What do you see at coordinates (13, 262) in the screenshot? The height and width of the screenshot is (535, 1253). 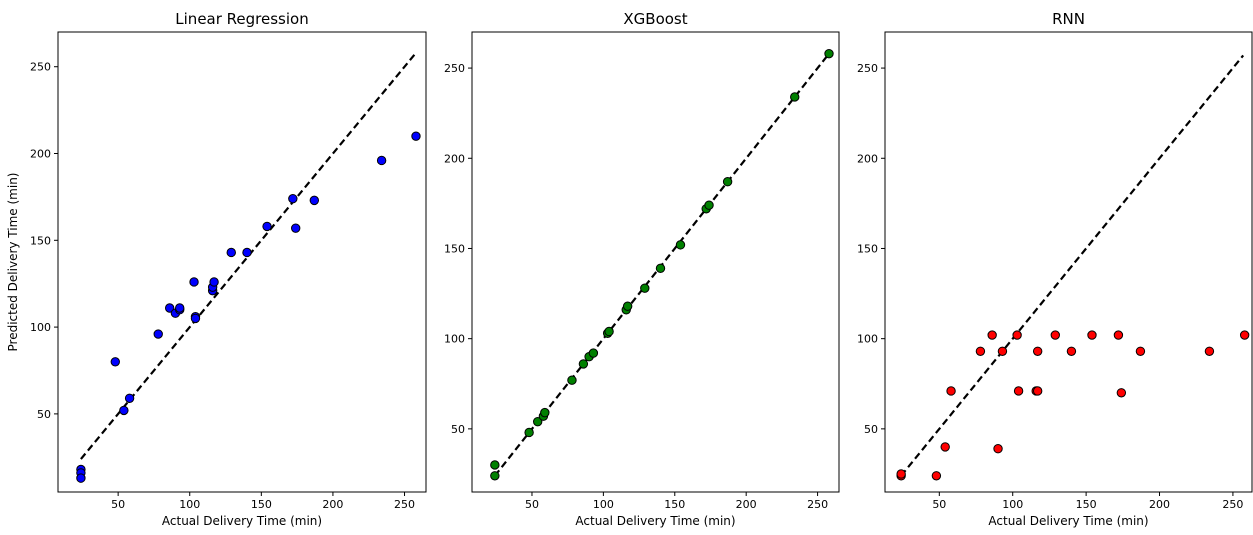 I see `y-axis-label: Predicted Delivery Time (min)` at bounding box center [13, 262].